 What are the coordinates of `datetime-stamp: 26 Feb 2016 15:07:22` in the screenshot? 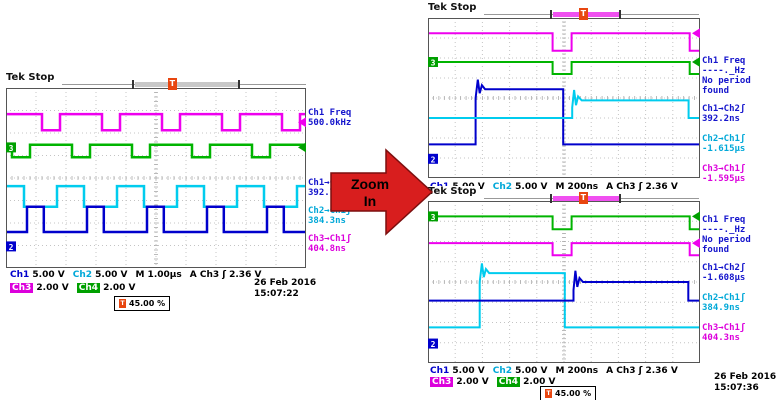 It's located at (285, 288).